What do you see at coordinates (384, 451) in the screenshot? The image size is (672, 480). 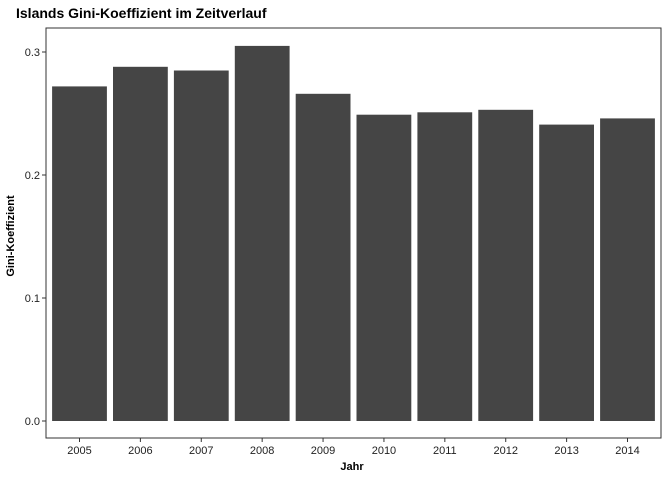 I see `x-tick-label: 2010` at bounding box center [384, 451].